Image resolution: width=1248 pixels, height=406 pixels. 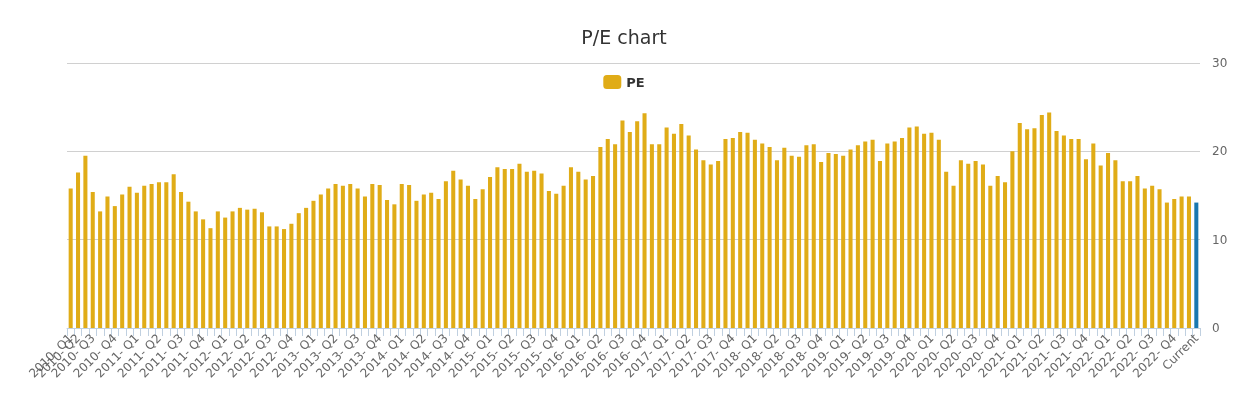 I want to click on y-tick-label: 30, so click(x=1220, y=63).